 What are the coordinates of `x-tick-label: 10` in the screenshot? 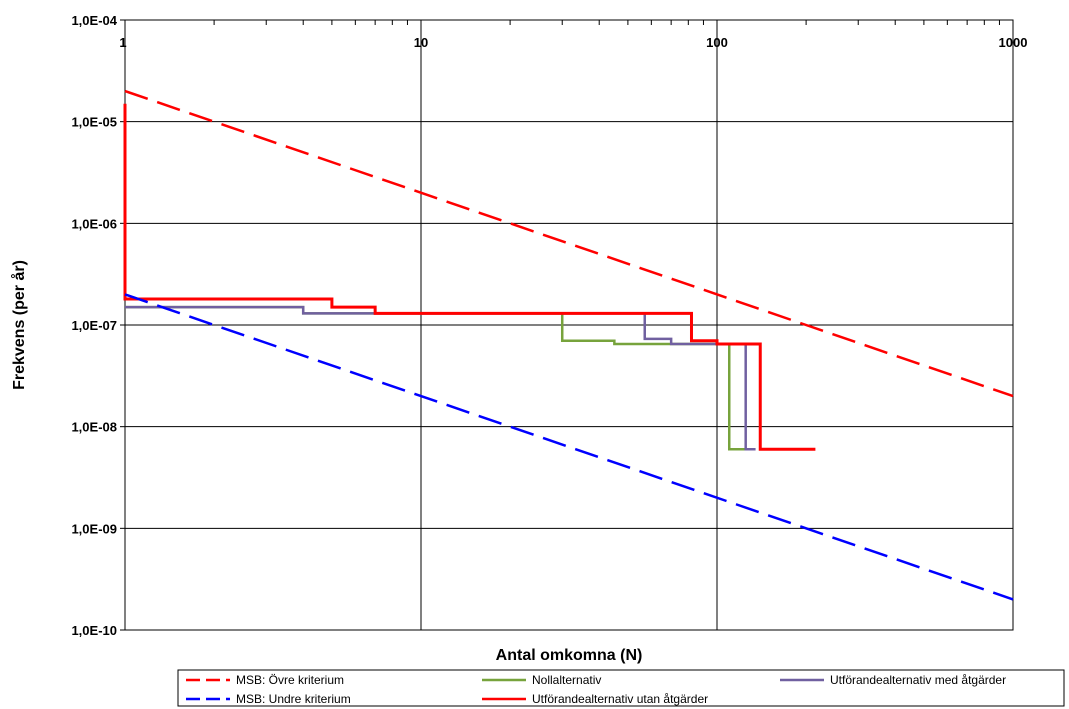 It's located at (421, 42).